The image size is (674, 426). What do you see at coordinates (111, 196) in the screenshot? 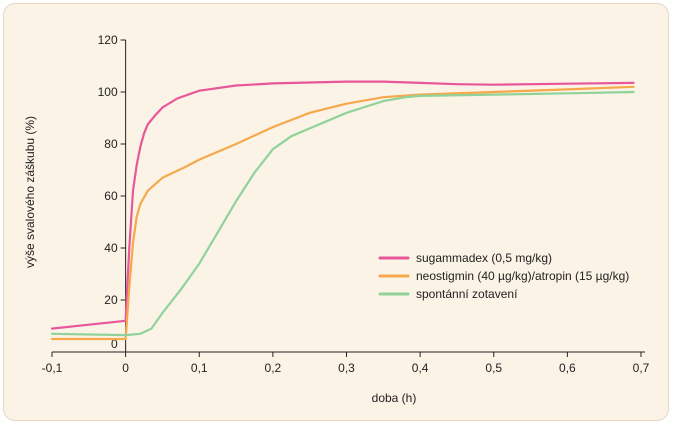
I see `y-tick-label: 60` at bounding box center [111, 196].